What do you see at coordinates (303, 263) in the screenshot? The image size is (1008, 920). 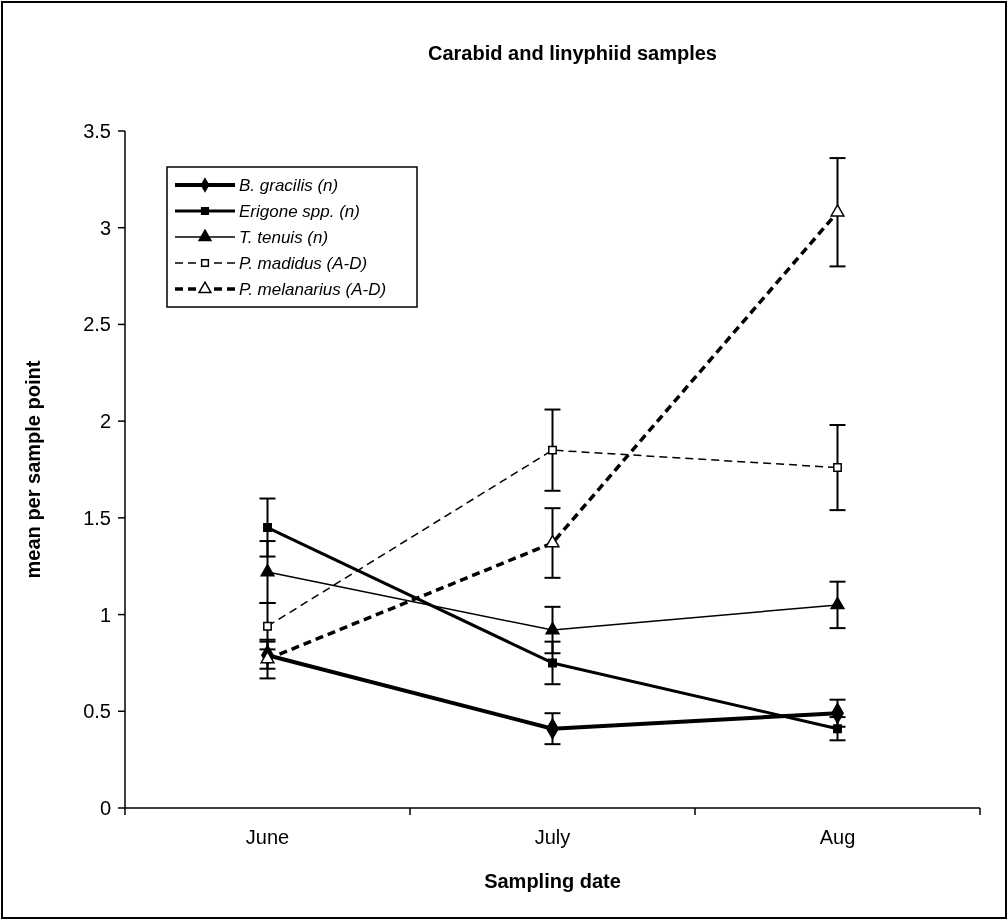 I see `legend-label: P. madidus (A-D)` at bounding box center [303, 263].